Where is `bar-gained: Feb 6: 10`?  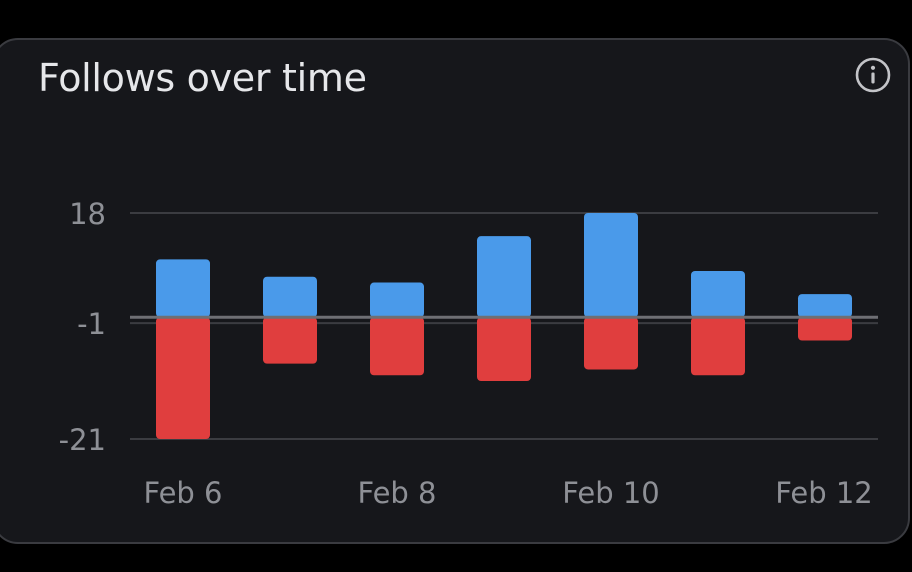 bar-gained: Feb 6: 10 is located at coordinates (183, 288).